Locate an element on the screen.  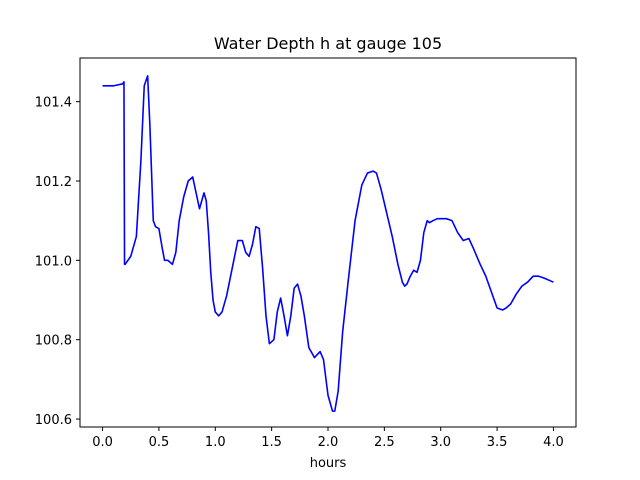
y-tick-label: 101.0 is located at coordinates (53, 261).